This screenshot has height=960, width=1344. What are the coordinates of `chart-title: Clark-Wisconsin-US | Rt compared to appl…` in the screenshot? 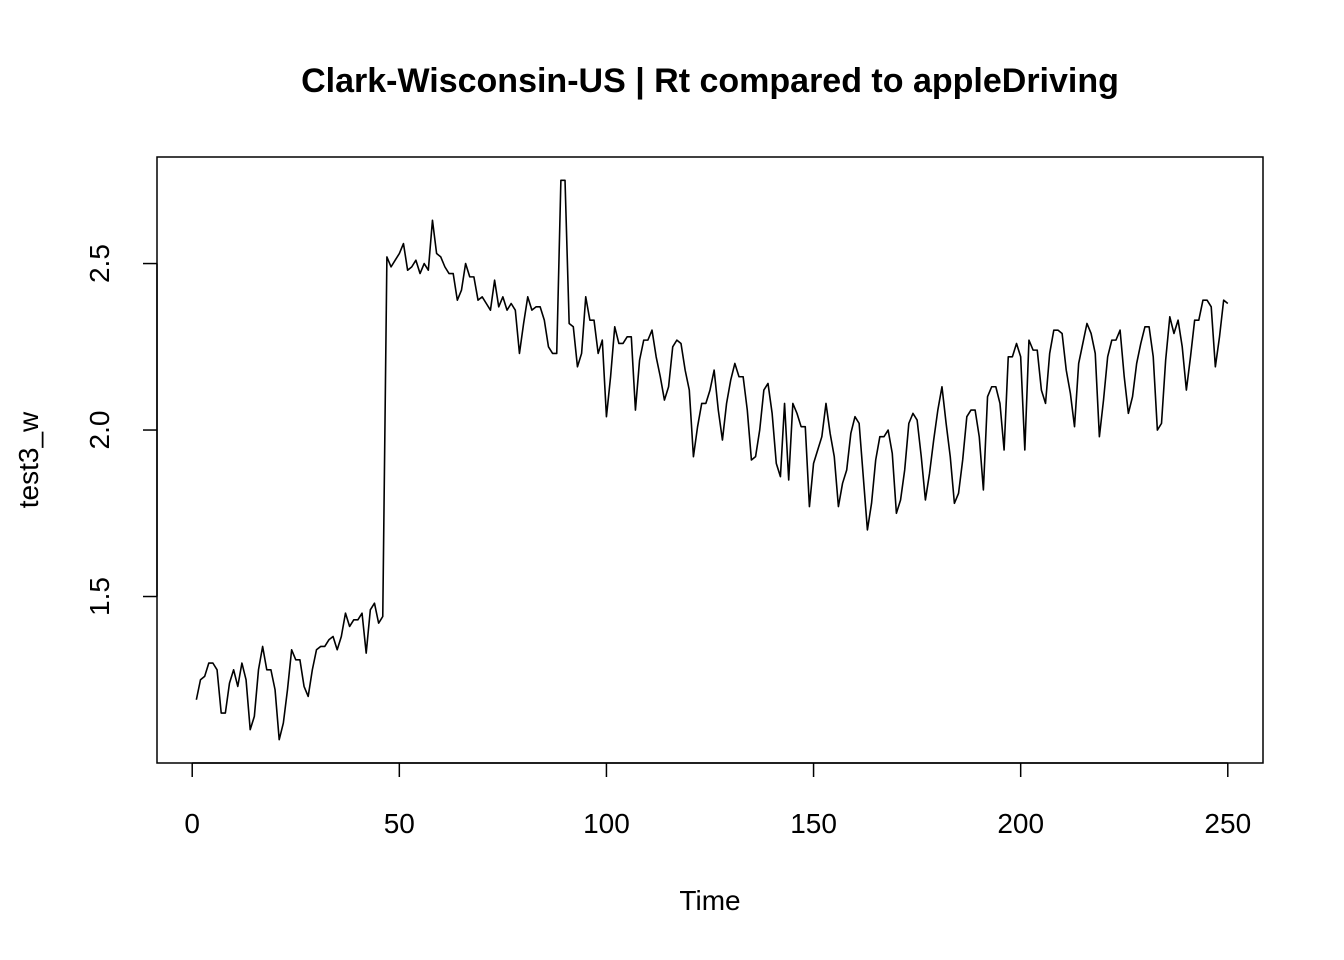 It's located at (710, 81).